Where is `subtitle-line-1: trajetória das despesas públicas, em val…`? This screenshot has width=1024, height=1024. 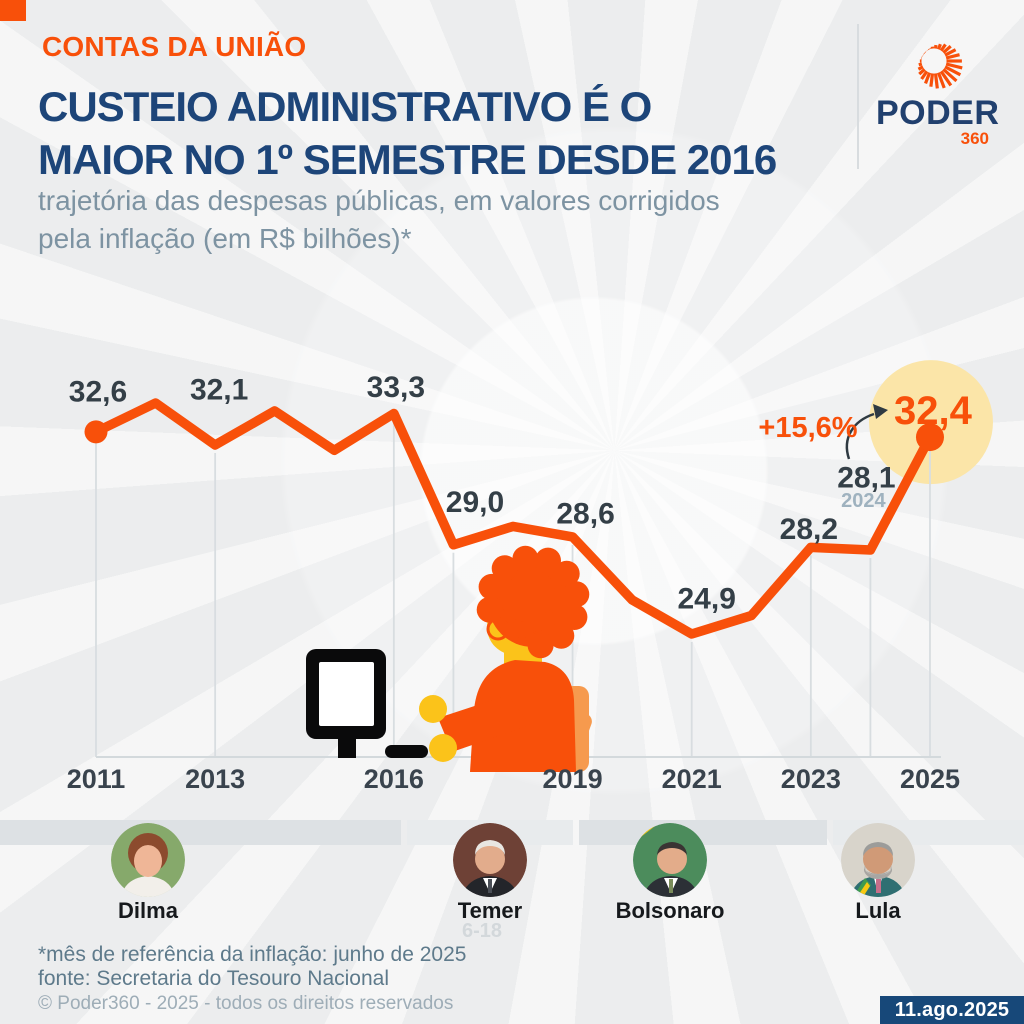
subtitle-line-1: trajetória das despesas públicas, em val… is located at coordinates (379, 200).